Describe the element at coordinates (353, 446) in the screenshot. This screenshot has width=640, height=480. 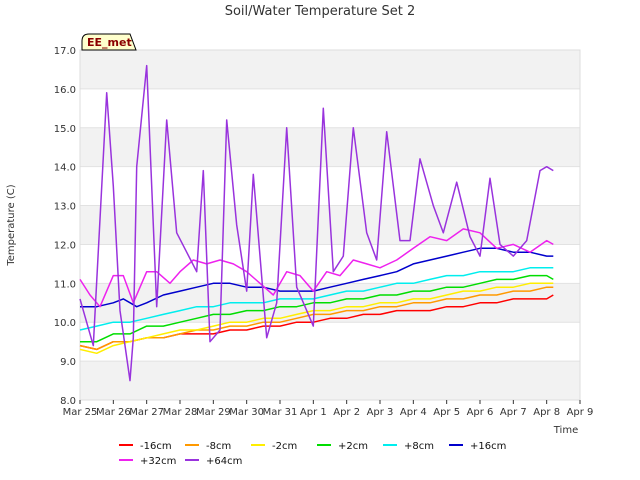
I see `legend-label: +2cm` at that location.